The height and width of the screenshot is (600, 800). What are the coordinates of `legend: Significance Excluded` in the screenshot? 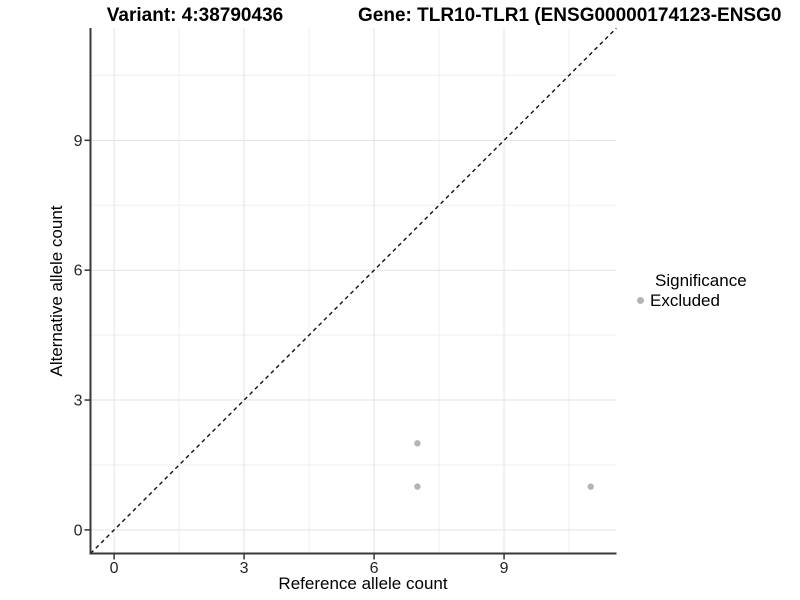 It's located at (690, 290).